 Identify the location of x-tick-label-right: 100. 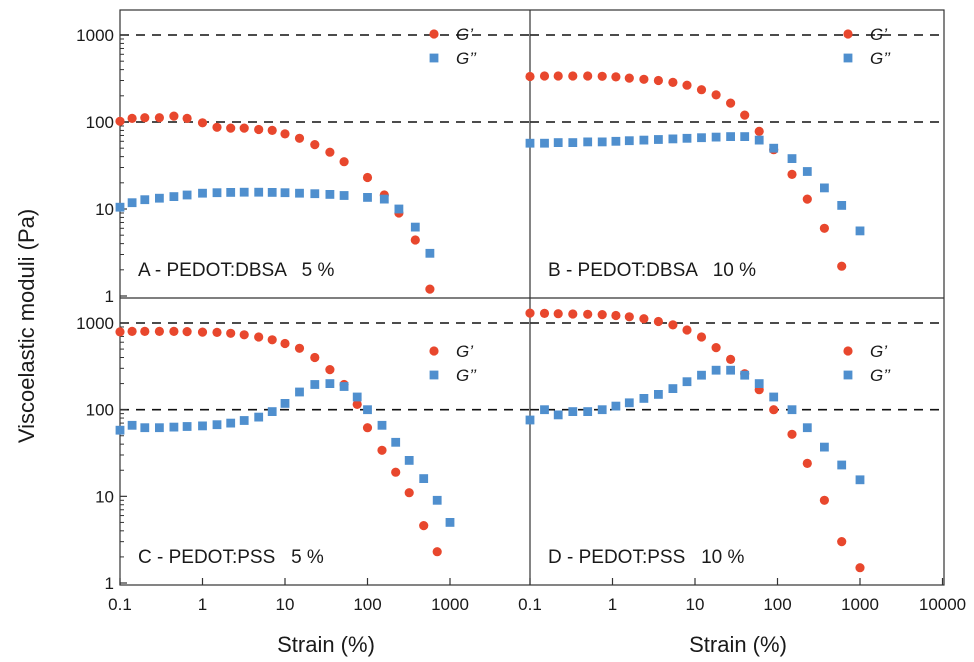
(777, 604).